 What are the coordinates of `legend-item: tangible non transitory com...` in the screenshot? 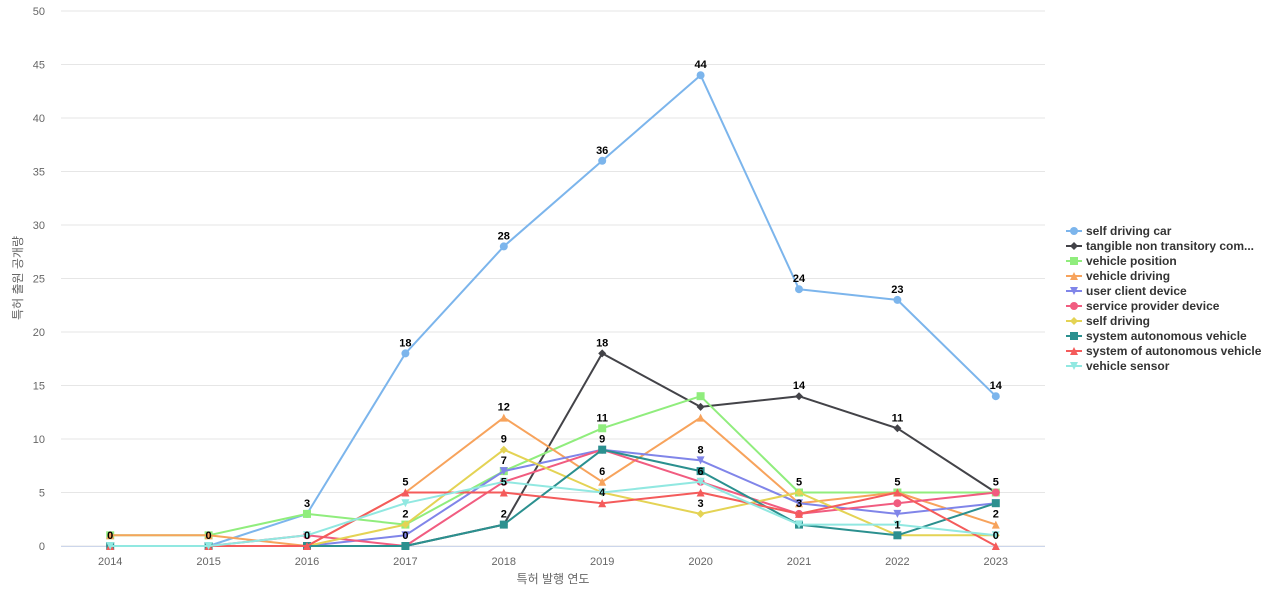 It's located at (1160, 246).